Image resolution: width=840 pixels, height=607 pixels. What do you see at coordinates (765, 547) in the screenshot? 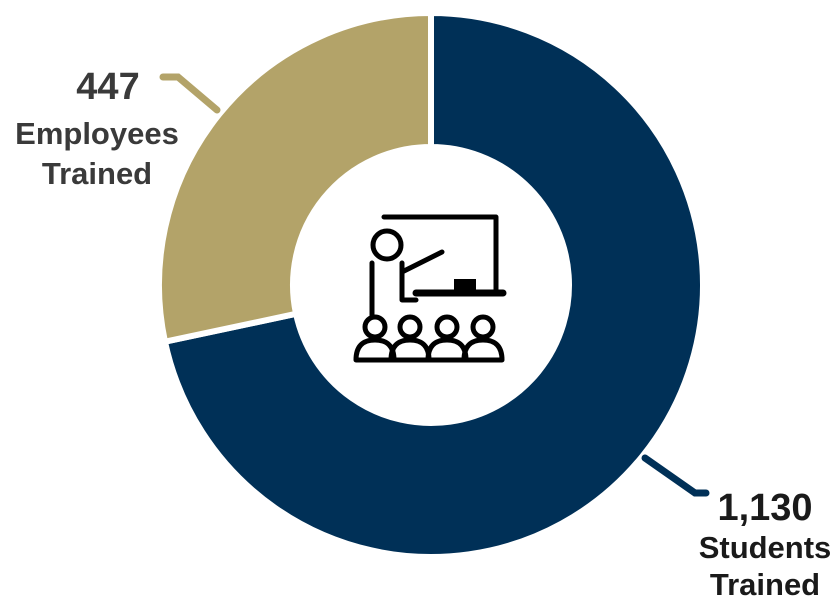
I see `students-label-line-1: Students` at bounding box center [765, 547].